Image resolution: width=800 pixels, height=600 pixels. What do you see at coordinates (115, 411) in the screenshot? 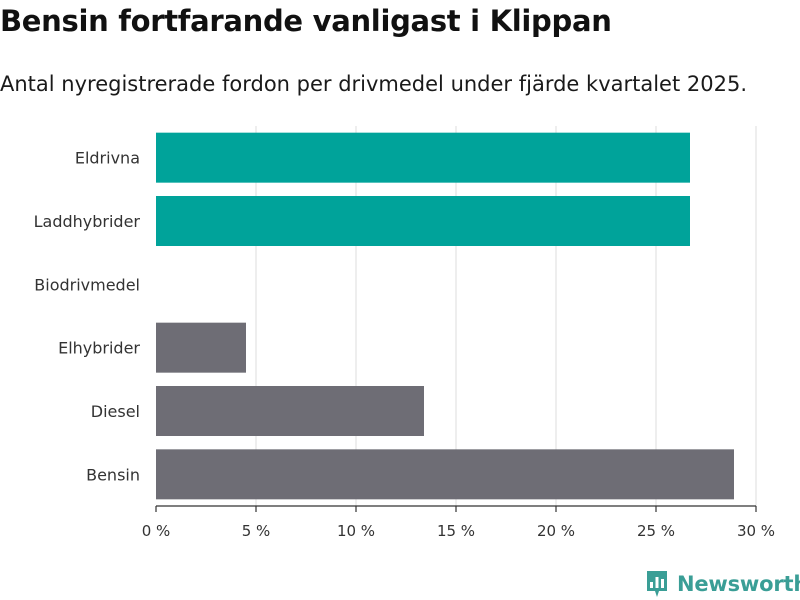
I see `category-label-diesel: Diesel` at bounding box center [115, 411].